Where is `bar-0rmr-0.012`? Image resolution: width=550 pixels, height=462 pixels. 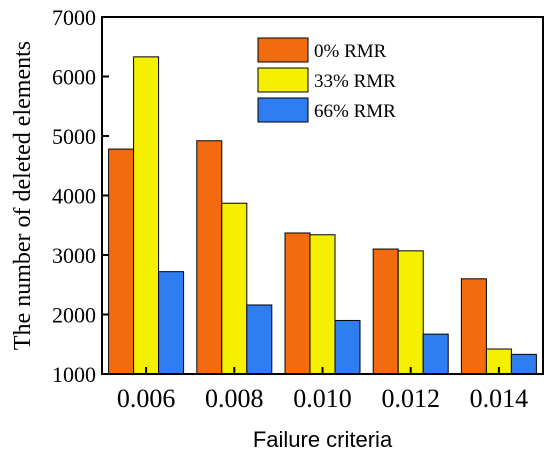 bar-0rmr-0.012 is located at coordinates (385, 311).